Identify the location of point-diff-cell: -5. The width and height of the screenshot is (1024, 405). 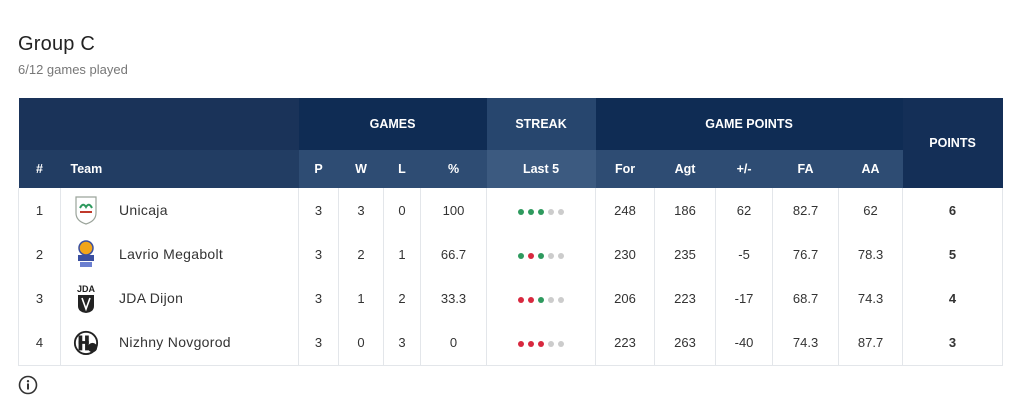
(744, 254).